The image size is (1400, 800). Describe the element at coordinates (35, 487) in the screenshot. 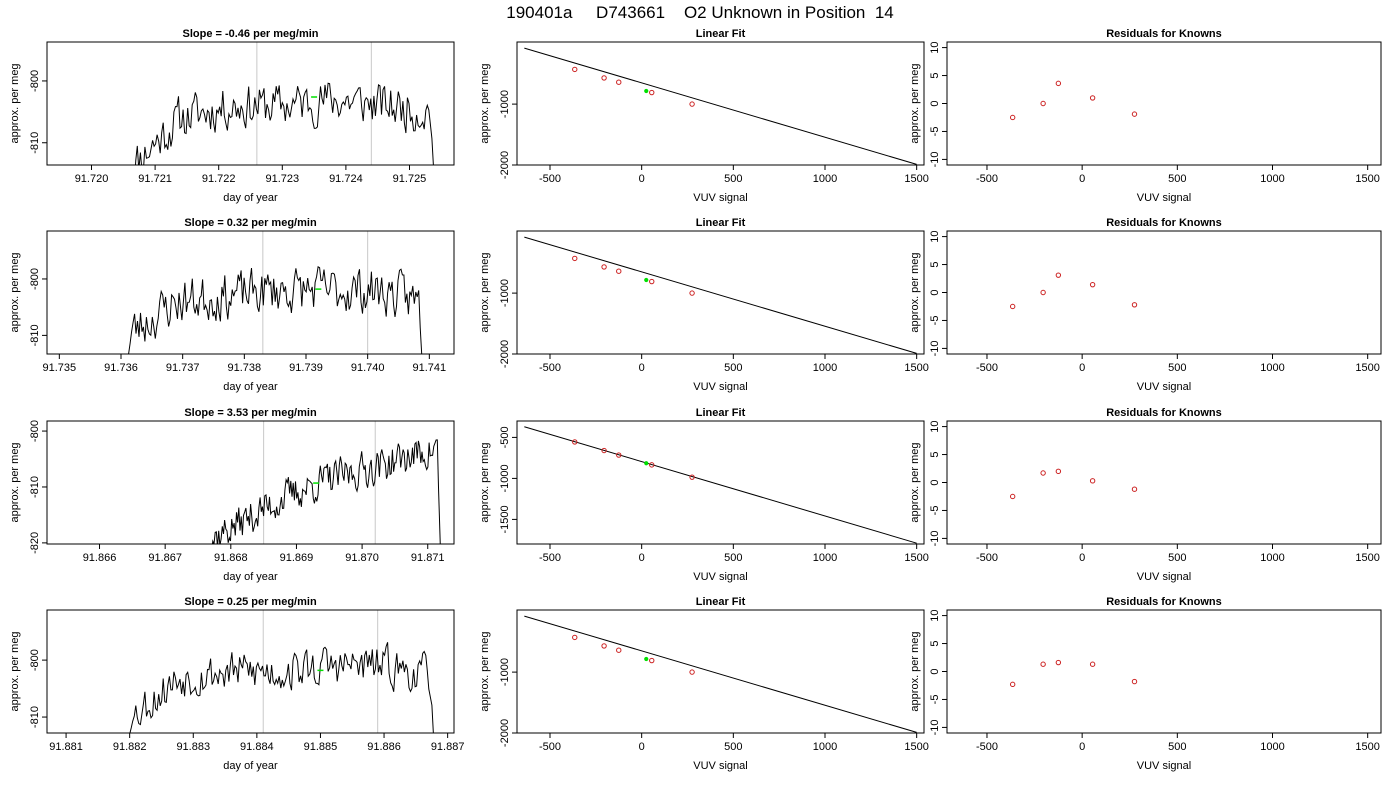

I see `r3-trace-ytick-label-1: -810` at that location.